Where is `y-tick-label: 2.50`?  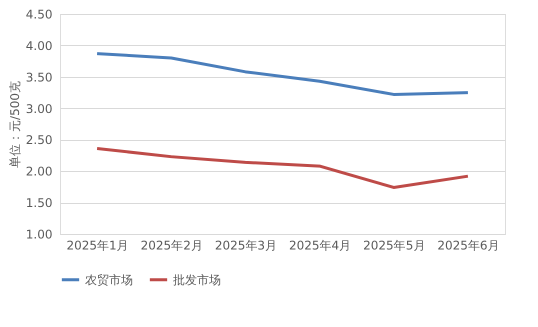
y-tick-label: 2.50 is located at coordinates (39, 140).